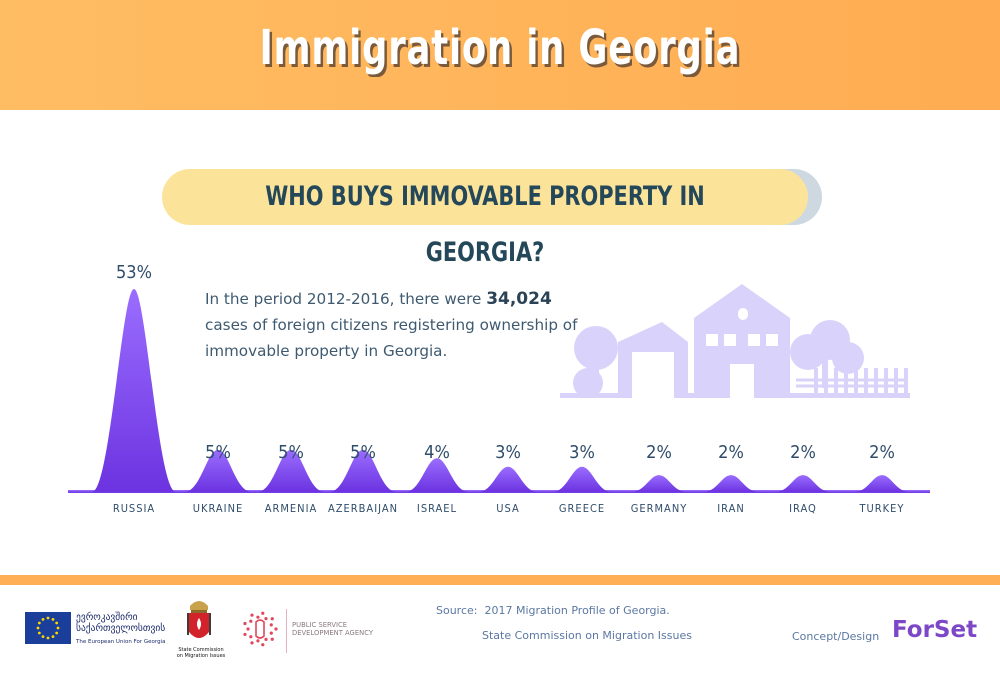  I want to click on concept-design-label: Concept/Design, so click(836, 636).